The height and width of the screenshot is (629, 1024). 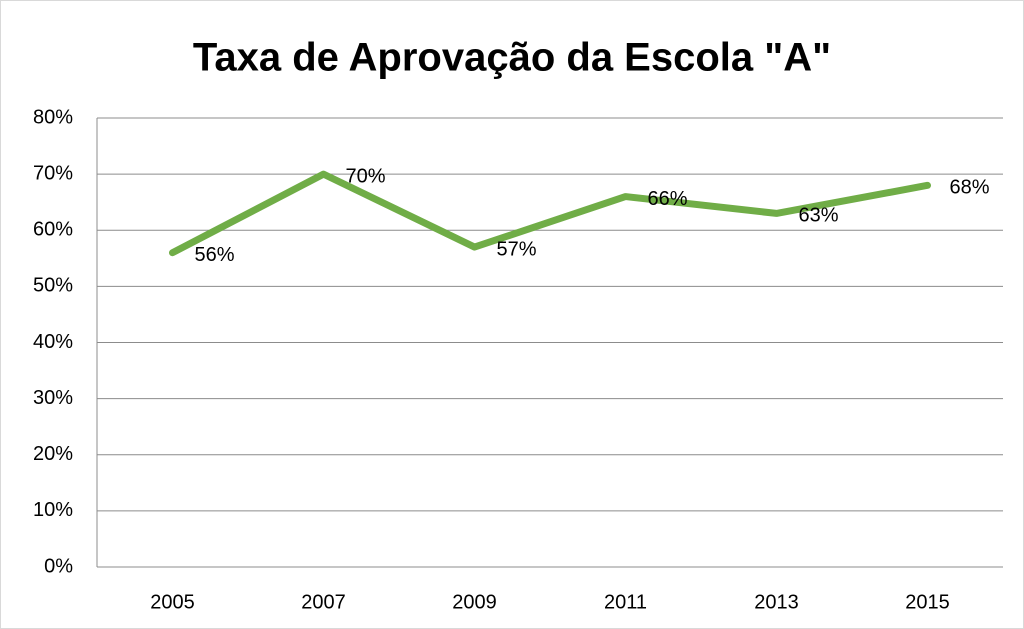 I want to click on data-label: 66%, so click(x=668, y=199).